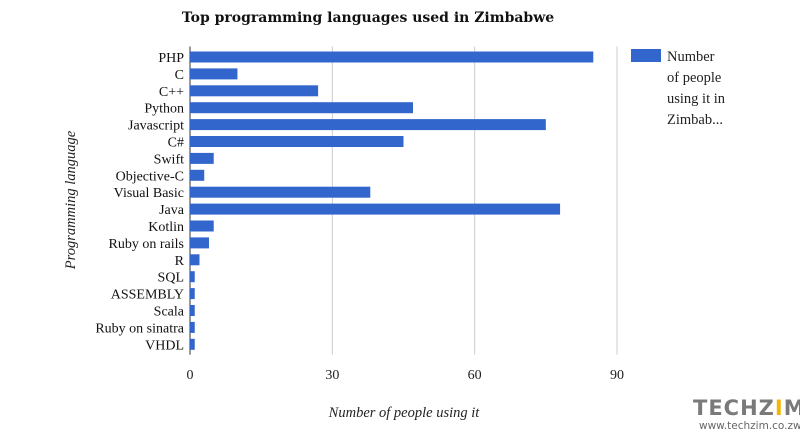  What do you see at coordinates (190, 375) in the screenshot?
I see `x-tick-label-0: 0` at bounding box center [190, 375].